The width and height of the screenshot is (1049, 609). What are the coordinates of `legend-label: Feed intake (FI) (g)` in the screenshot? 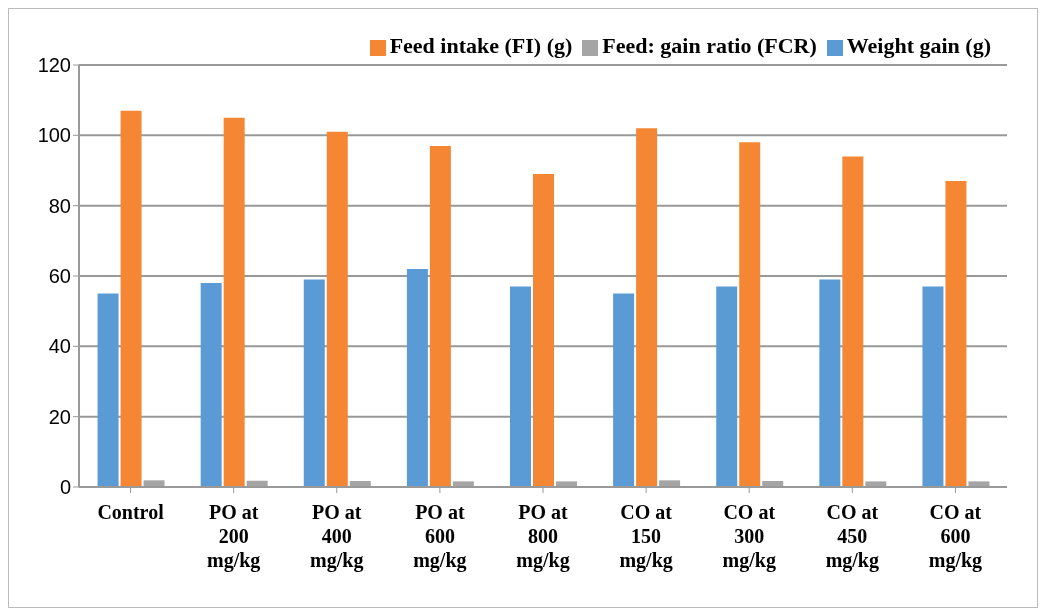 It's located at (481, 45).